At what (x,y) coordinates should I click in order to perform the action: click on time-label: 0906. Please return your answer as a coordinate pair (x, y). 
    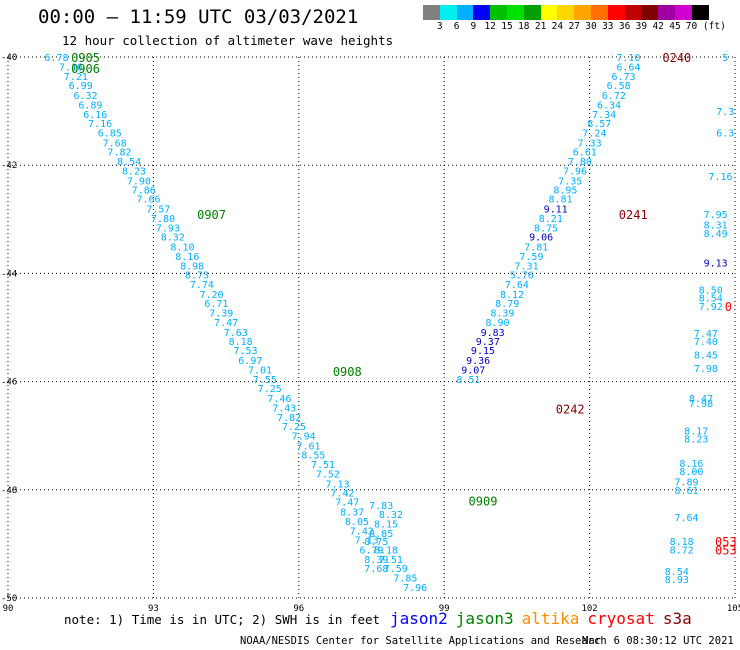
    Looking at the image, I should click on (85, 69).